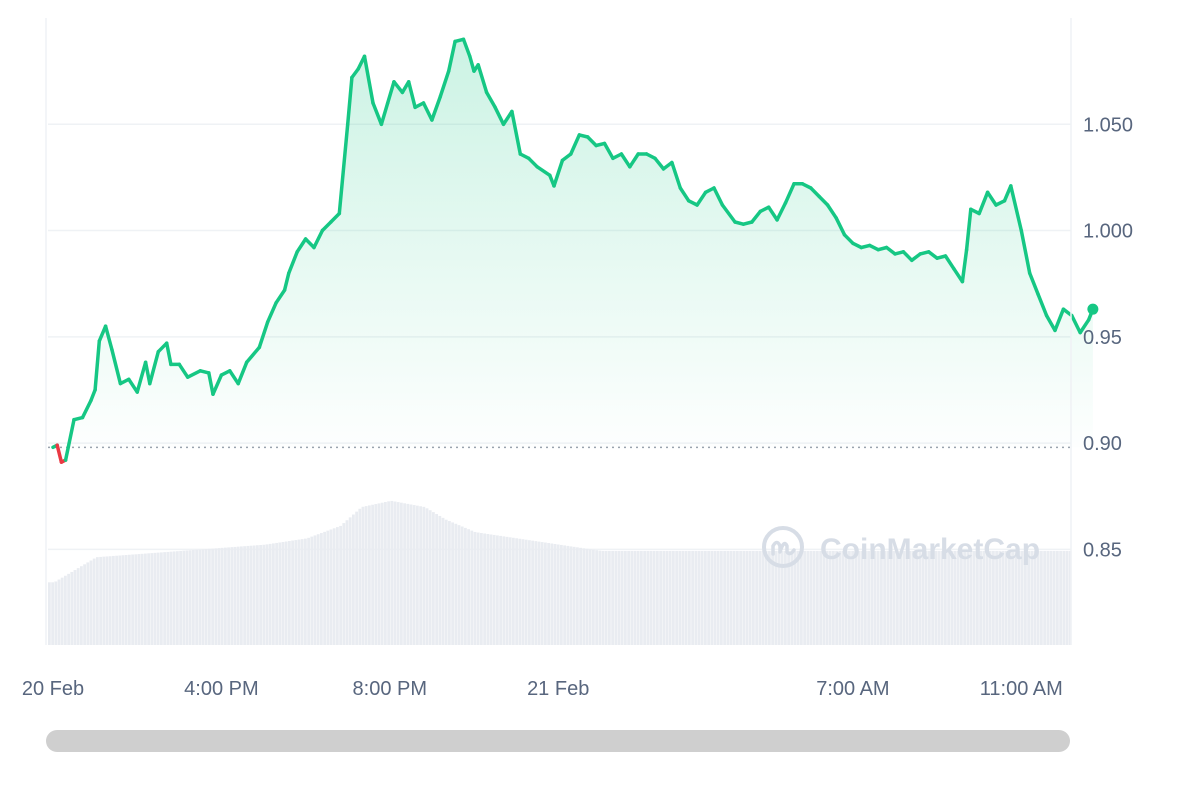 The height and width of the screenshot is (800, 1200). I want to click on watermark-text: CoinMarketCap, so click(930, 549).